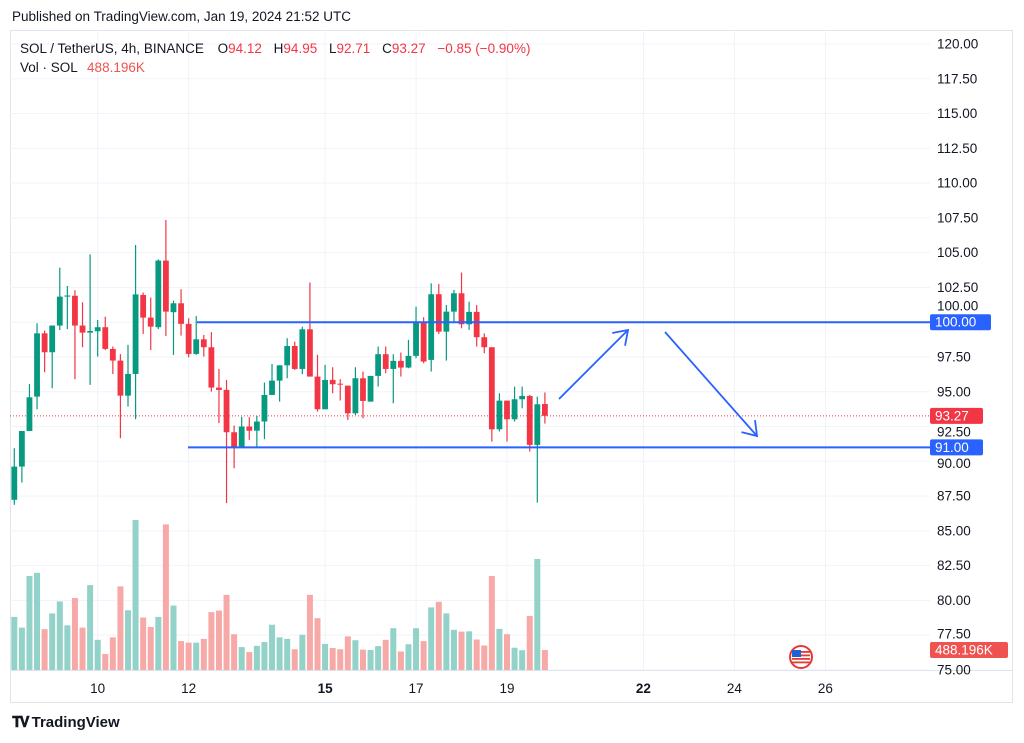 The image size is (1024, 743). I want to click on tradingview-footer-logo: 𝐓𝐕 TradingView, so click(66, 722).